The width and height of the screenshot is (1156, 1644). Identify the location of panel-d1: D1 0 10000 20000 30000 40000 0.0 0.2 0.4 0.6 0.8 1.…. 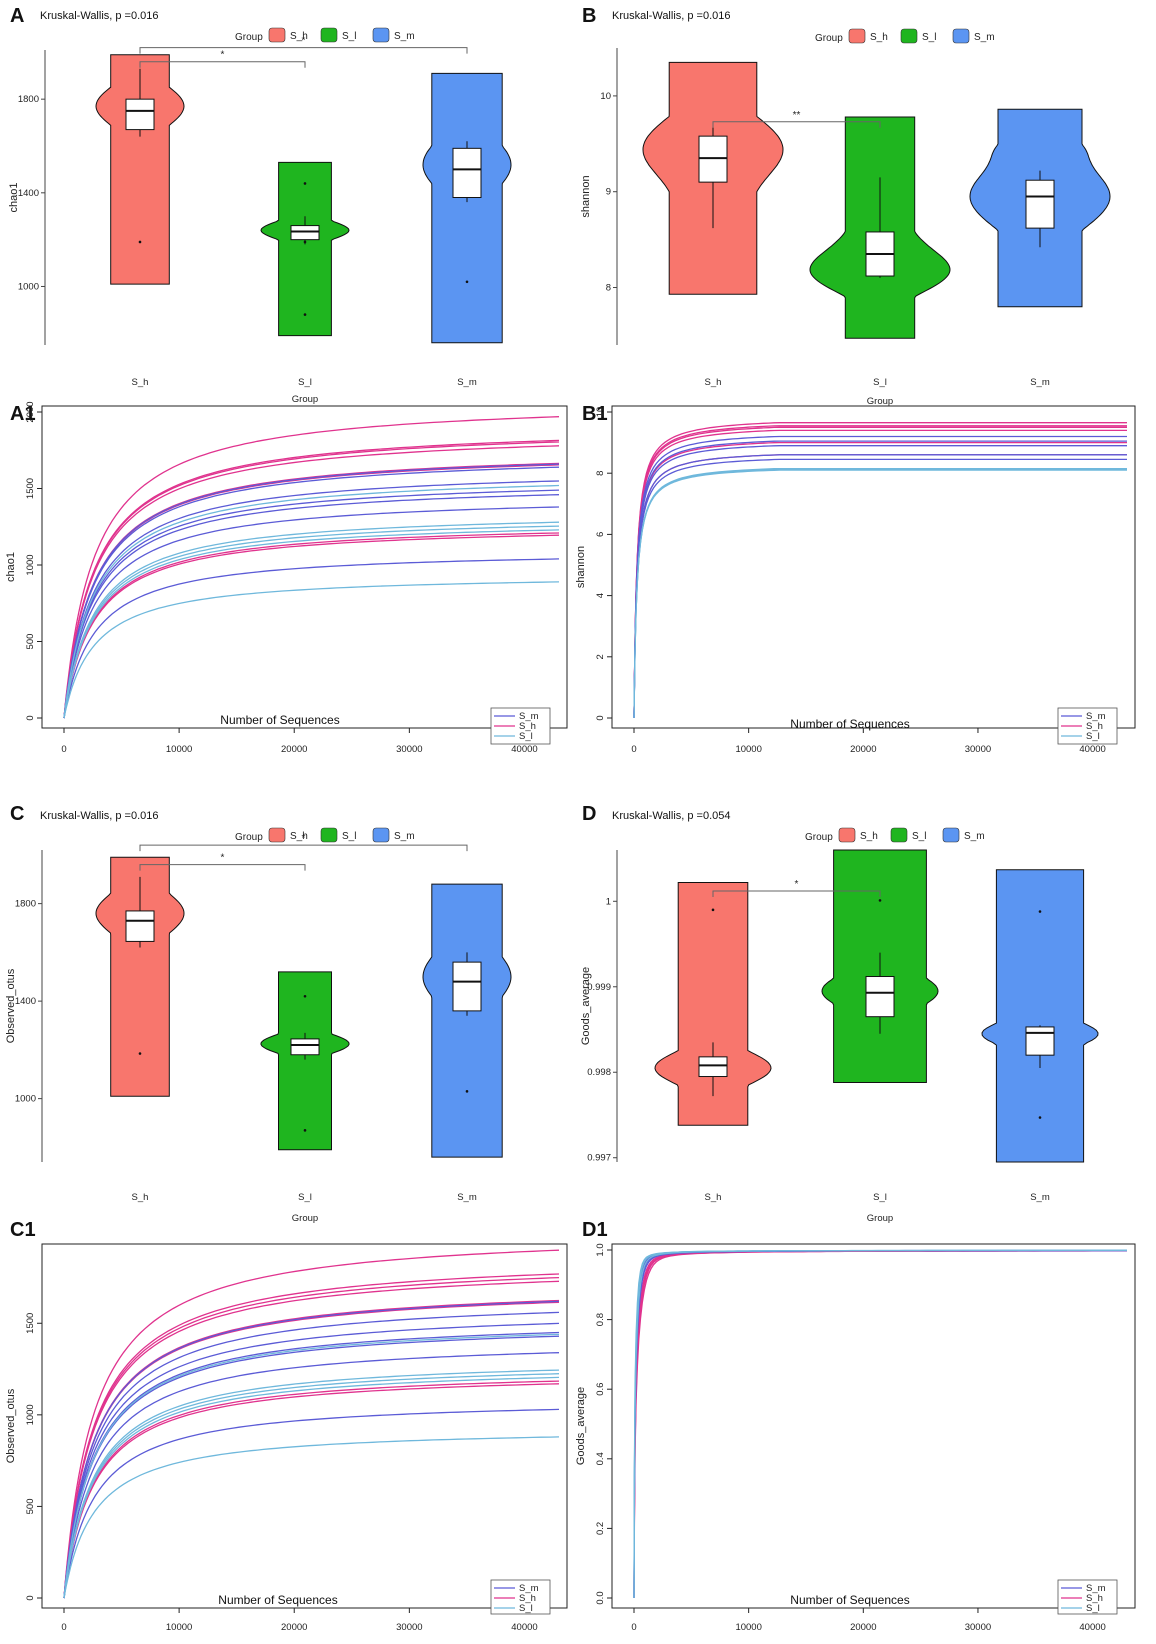
(855, 1426).